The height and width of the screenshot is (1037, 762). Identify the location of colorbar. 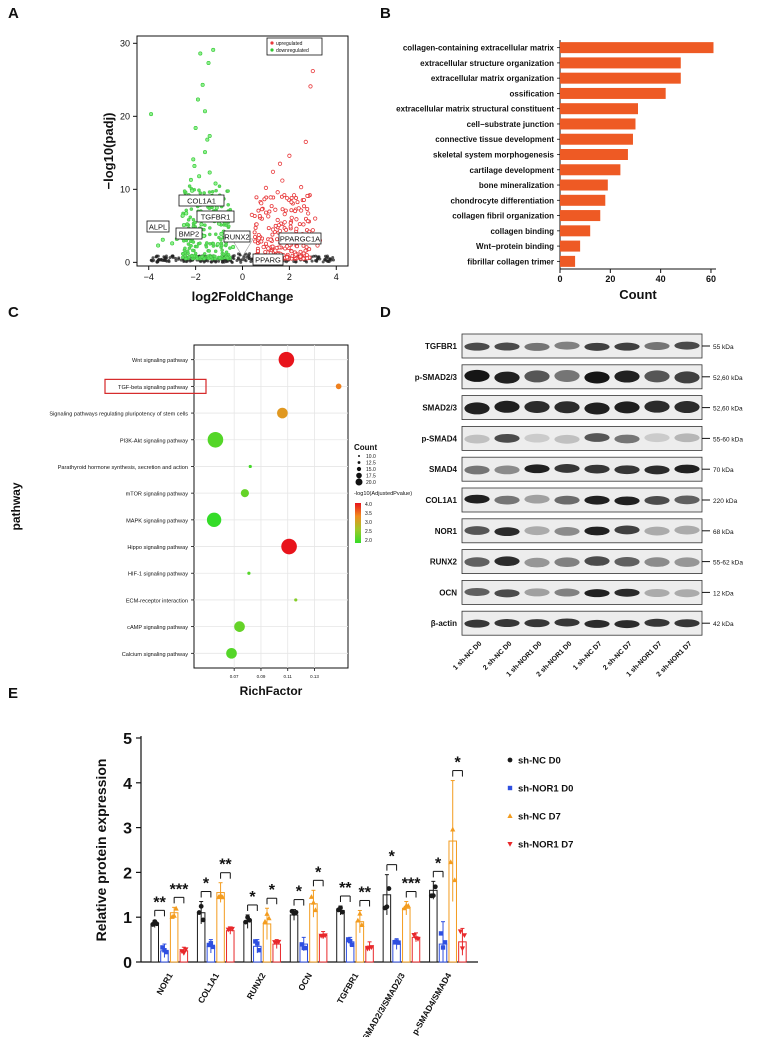
(358, 523).